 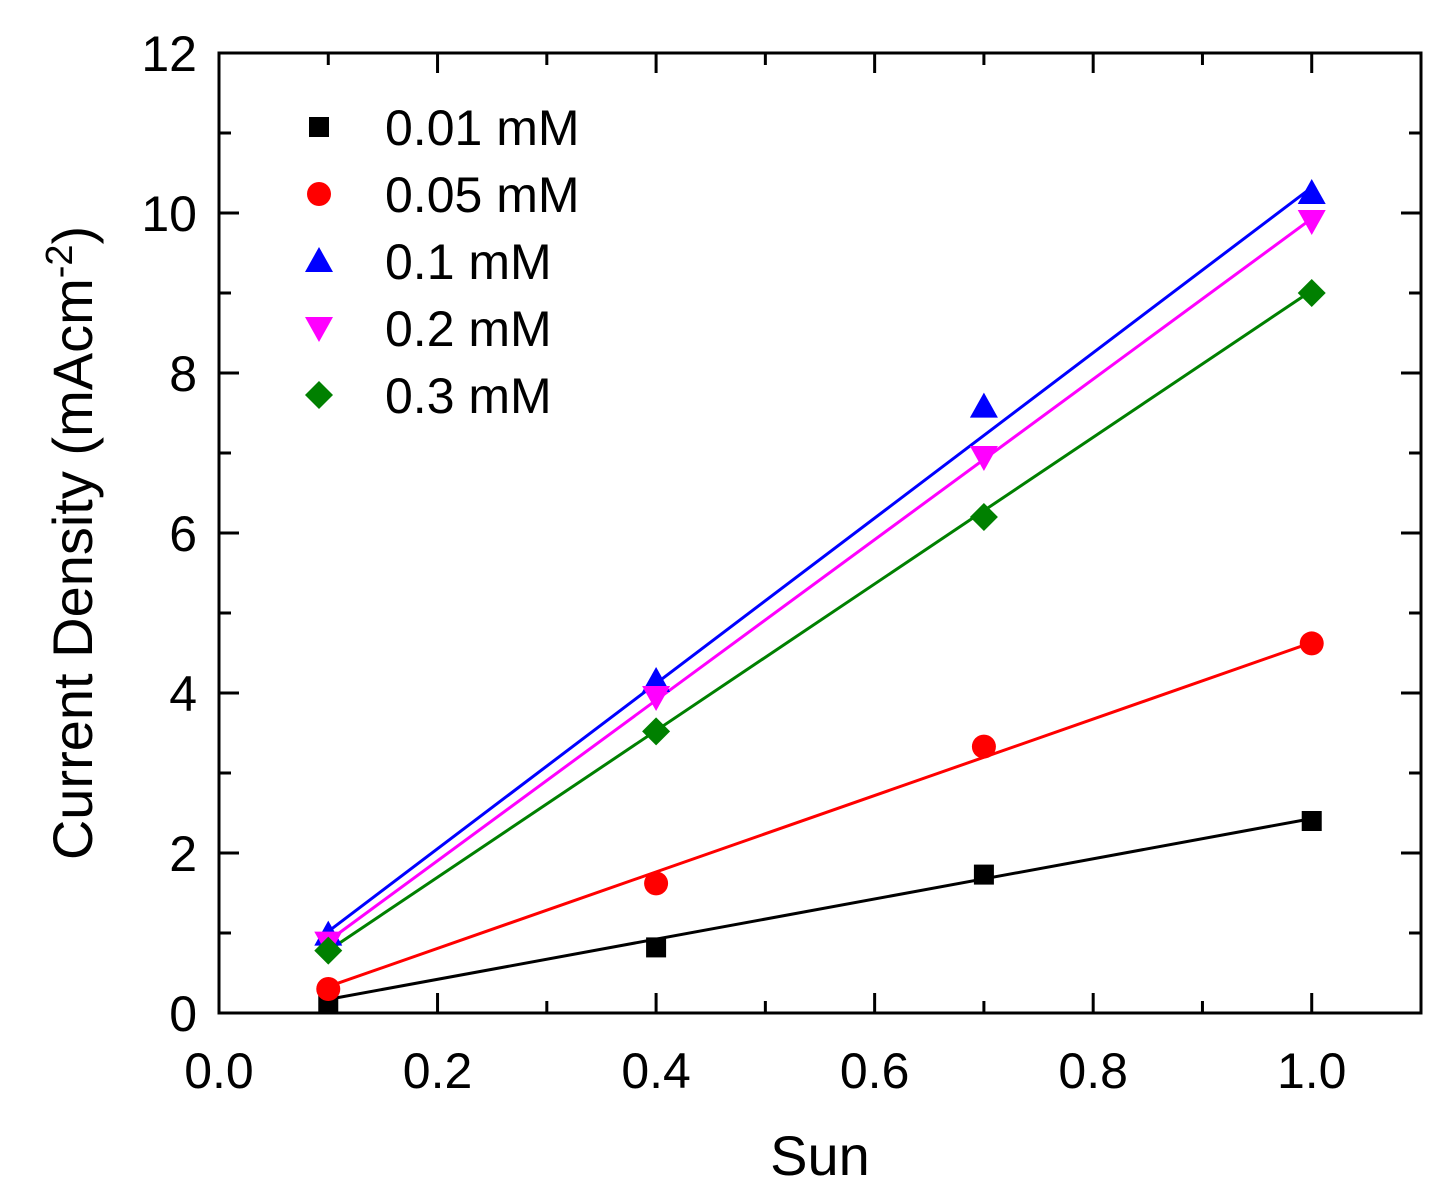 I want to click on y-axis-title-main: Current Density (mAcm, so click(x=72, y=569).